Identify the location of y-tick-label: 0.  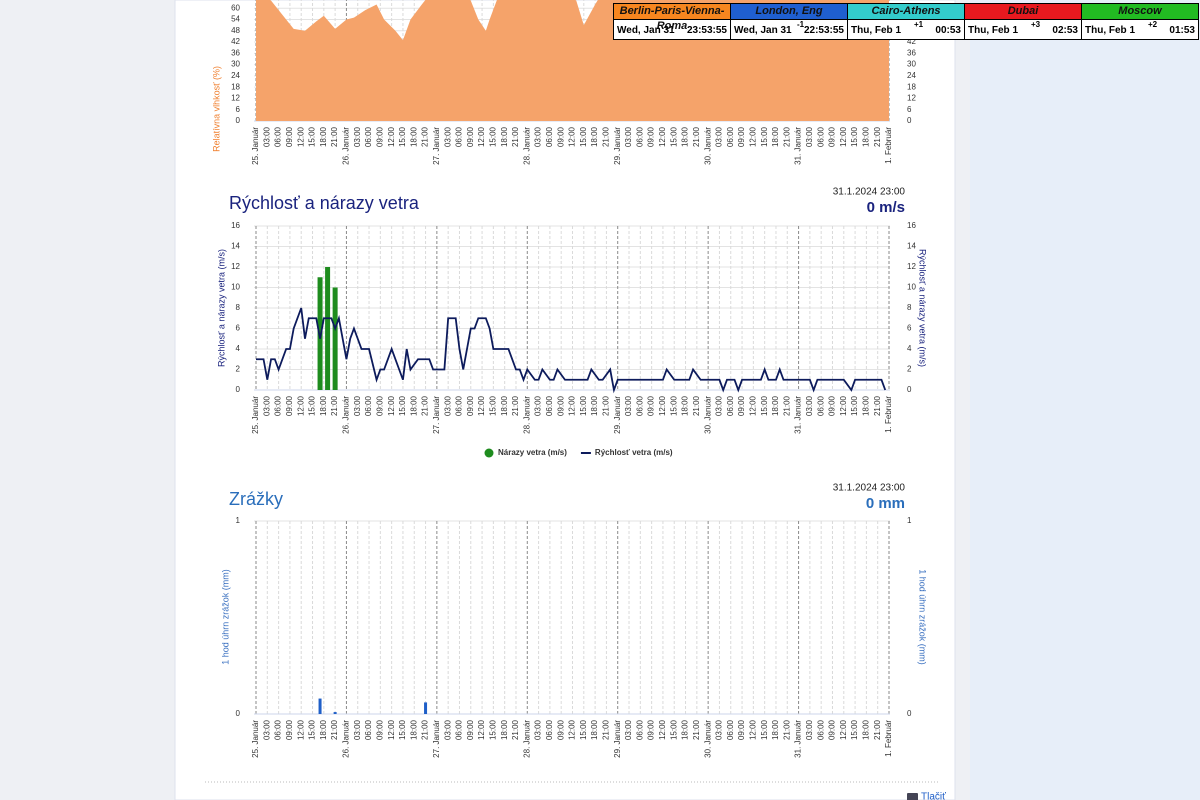
(238, 120).